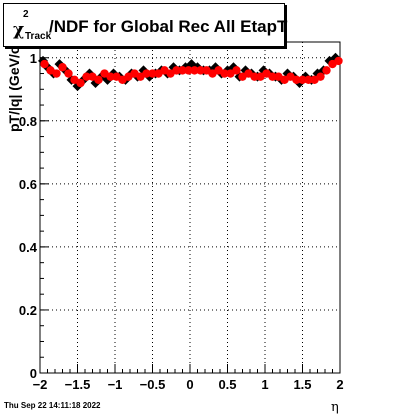  What do you see at coordinates (28, 184) in the screenshot?
I see `y-tick-label: 0.6` at bounding box center [28, 184].